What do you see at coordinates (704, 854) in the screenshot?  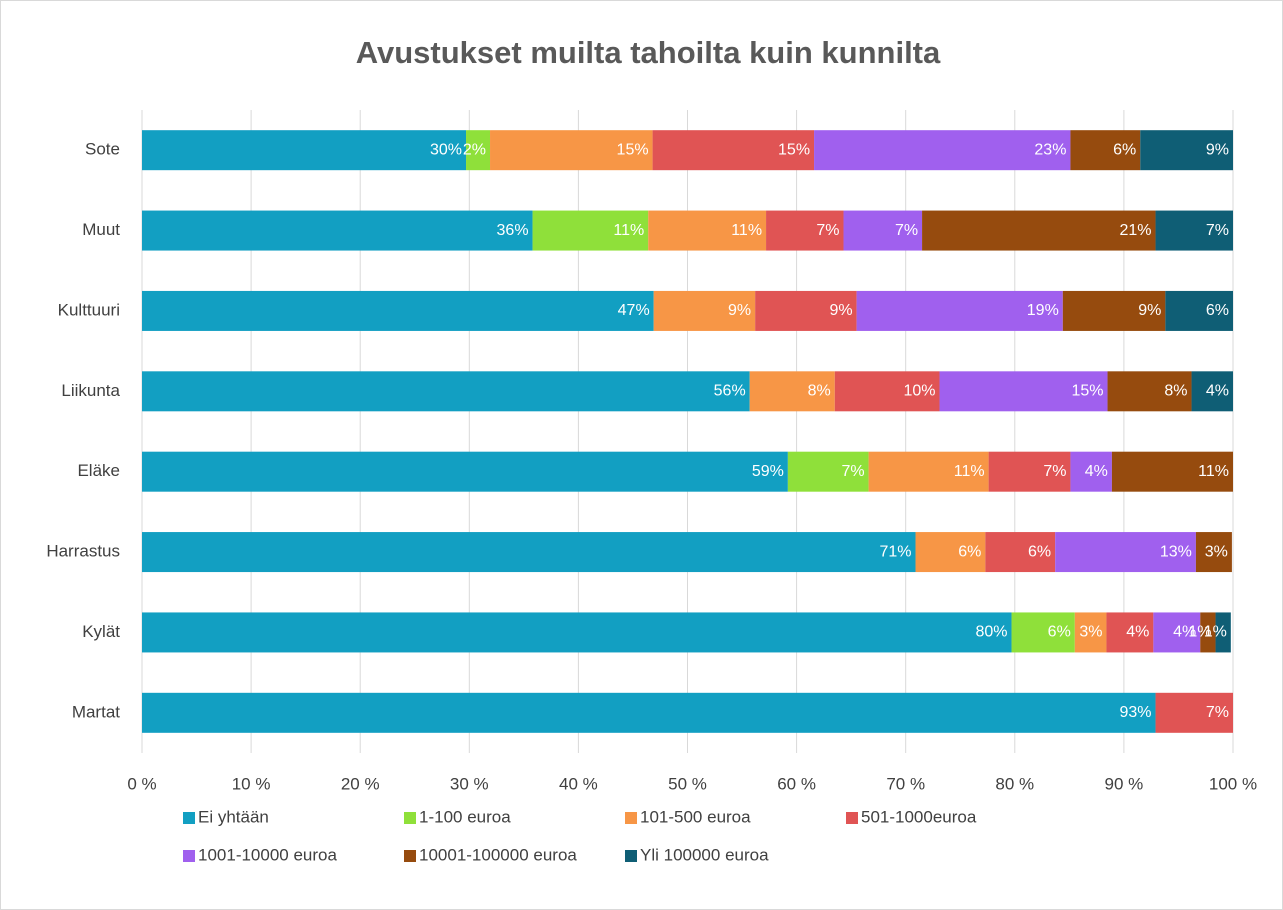 I see `legend-label: Yli 100000 euroa` at bounding box center [704, 854].